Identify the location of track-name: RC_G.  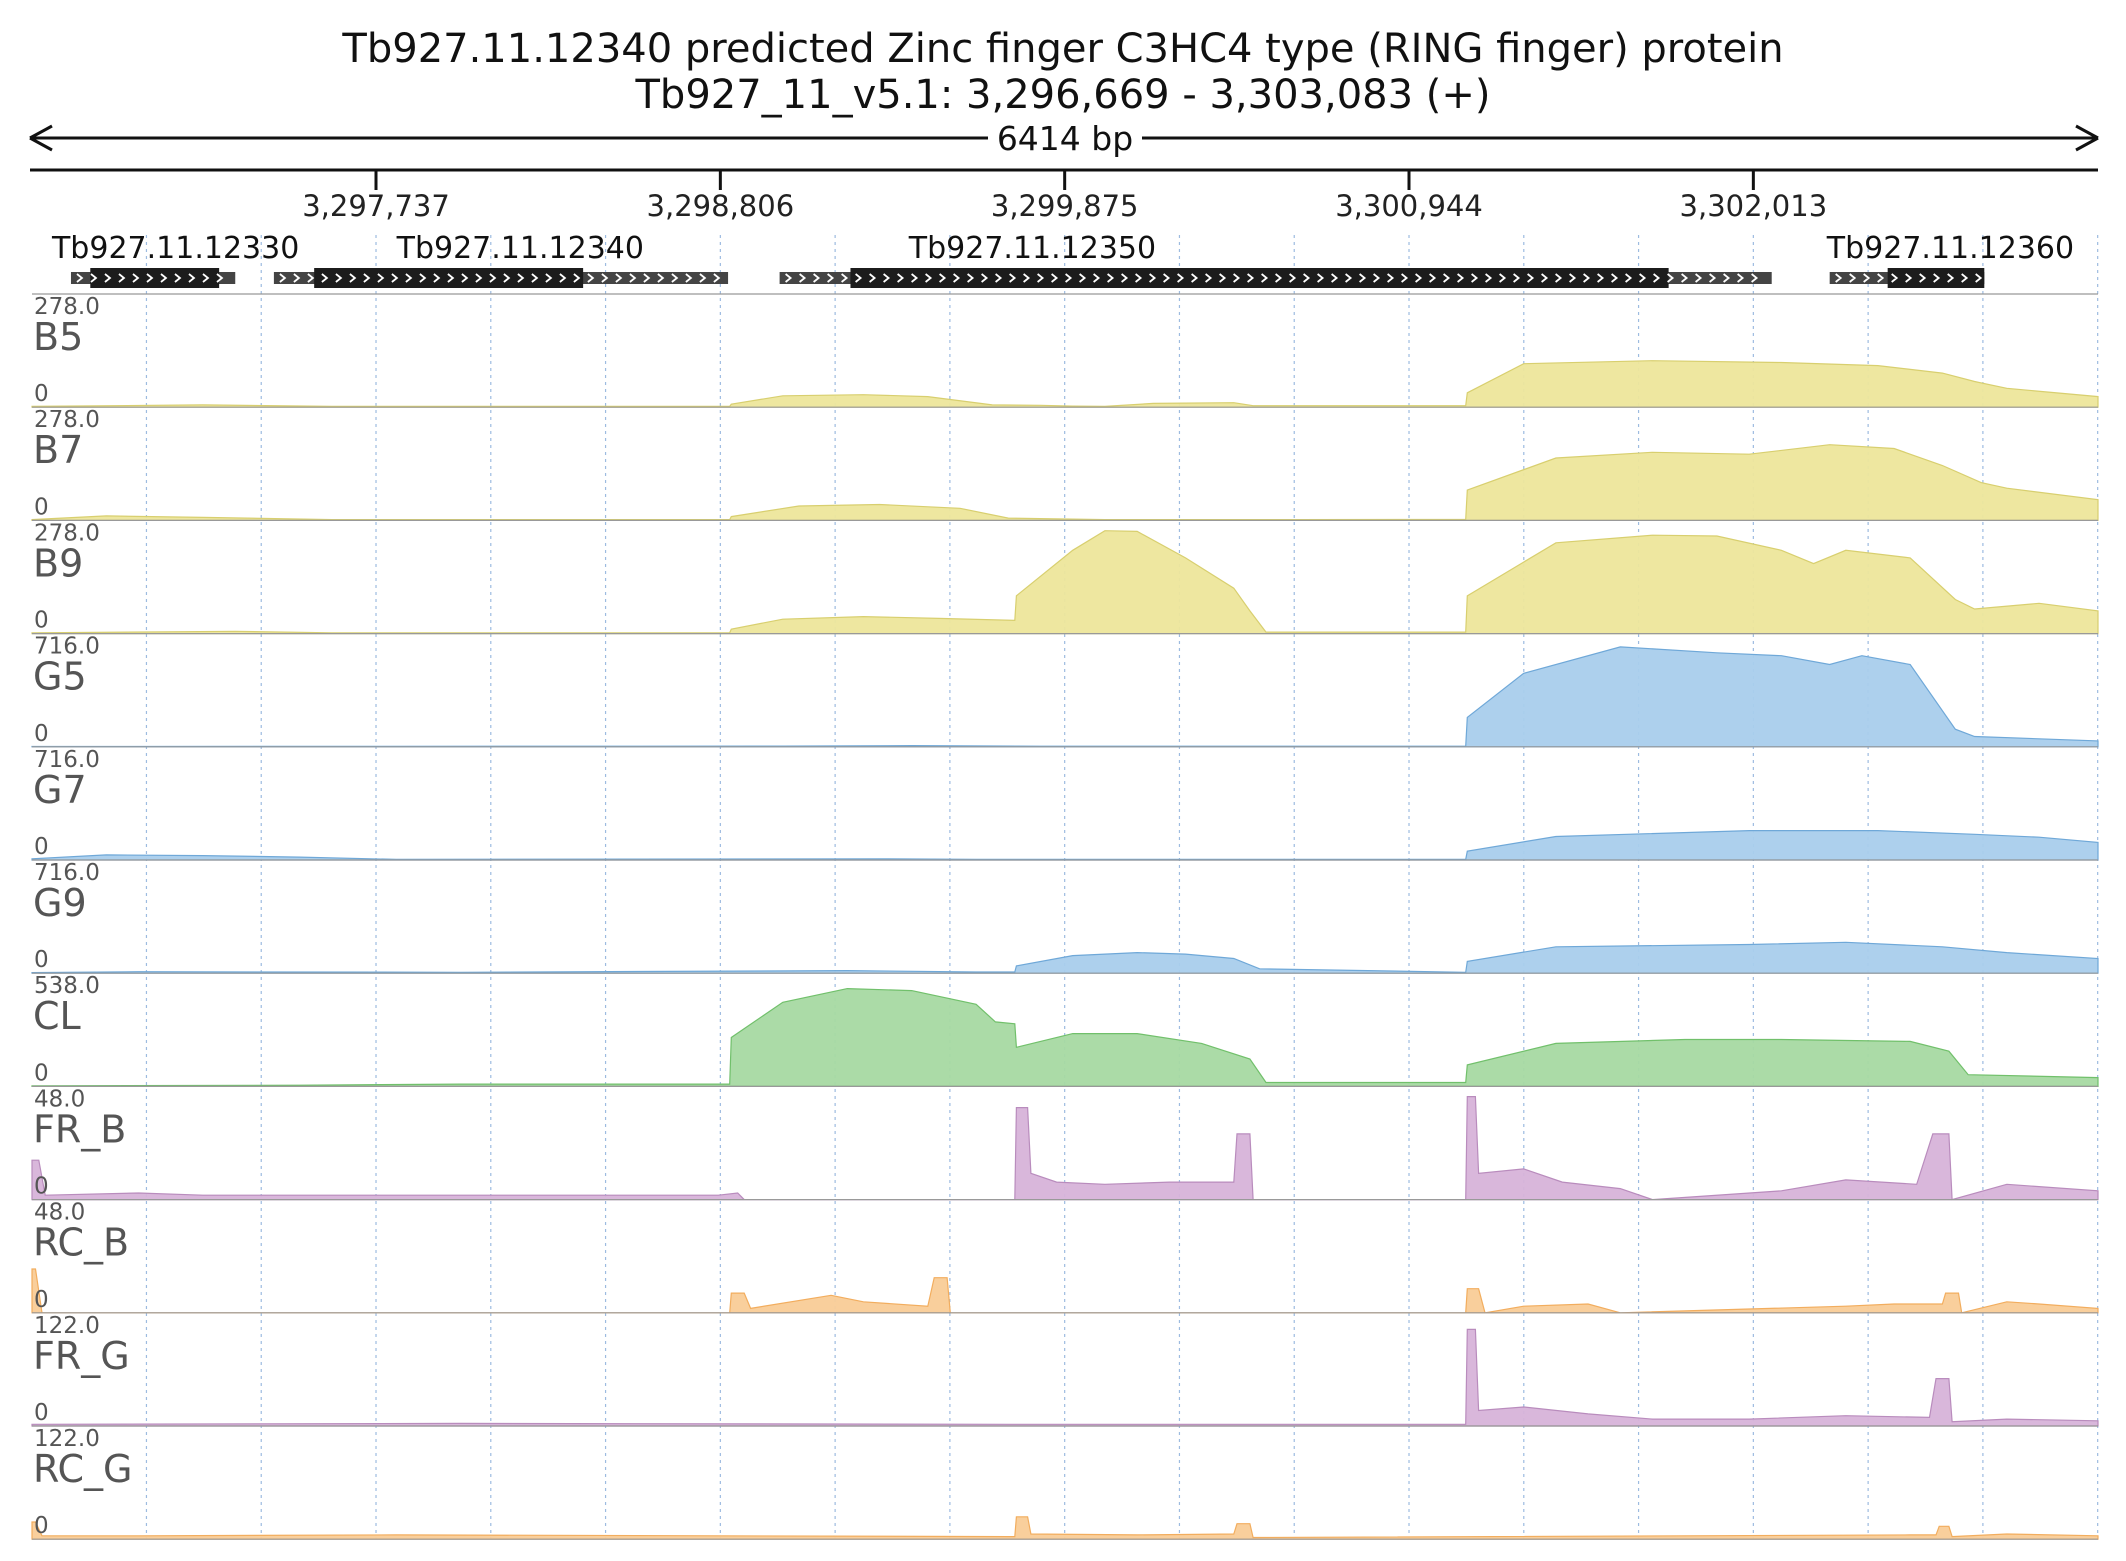
(83, 1469).